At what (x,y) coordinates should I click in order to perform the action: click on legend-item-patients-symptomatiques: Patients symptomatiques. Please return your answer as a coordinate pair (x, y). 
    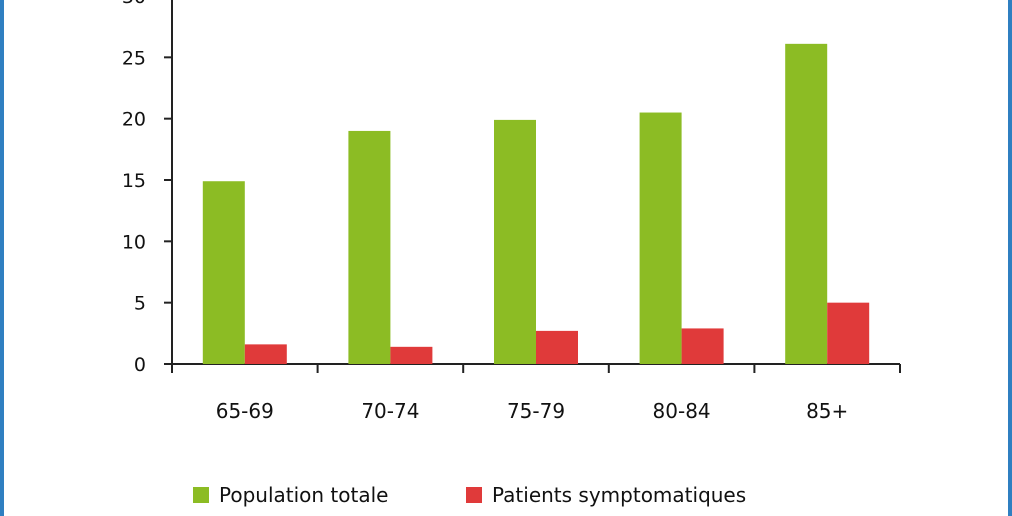
    Looking at the image, I should click on (606, 495).